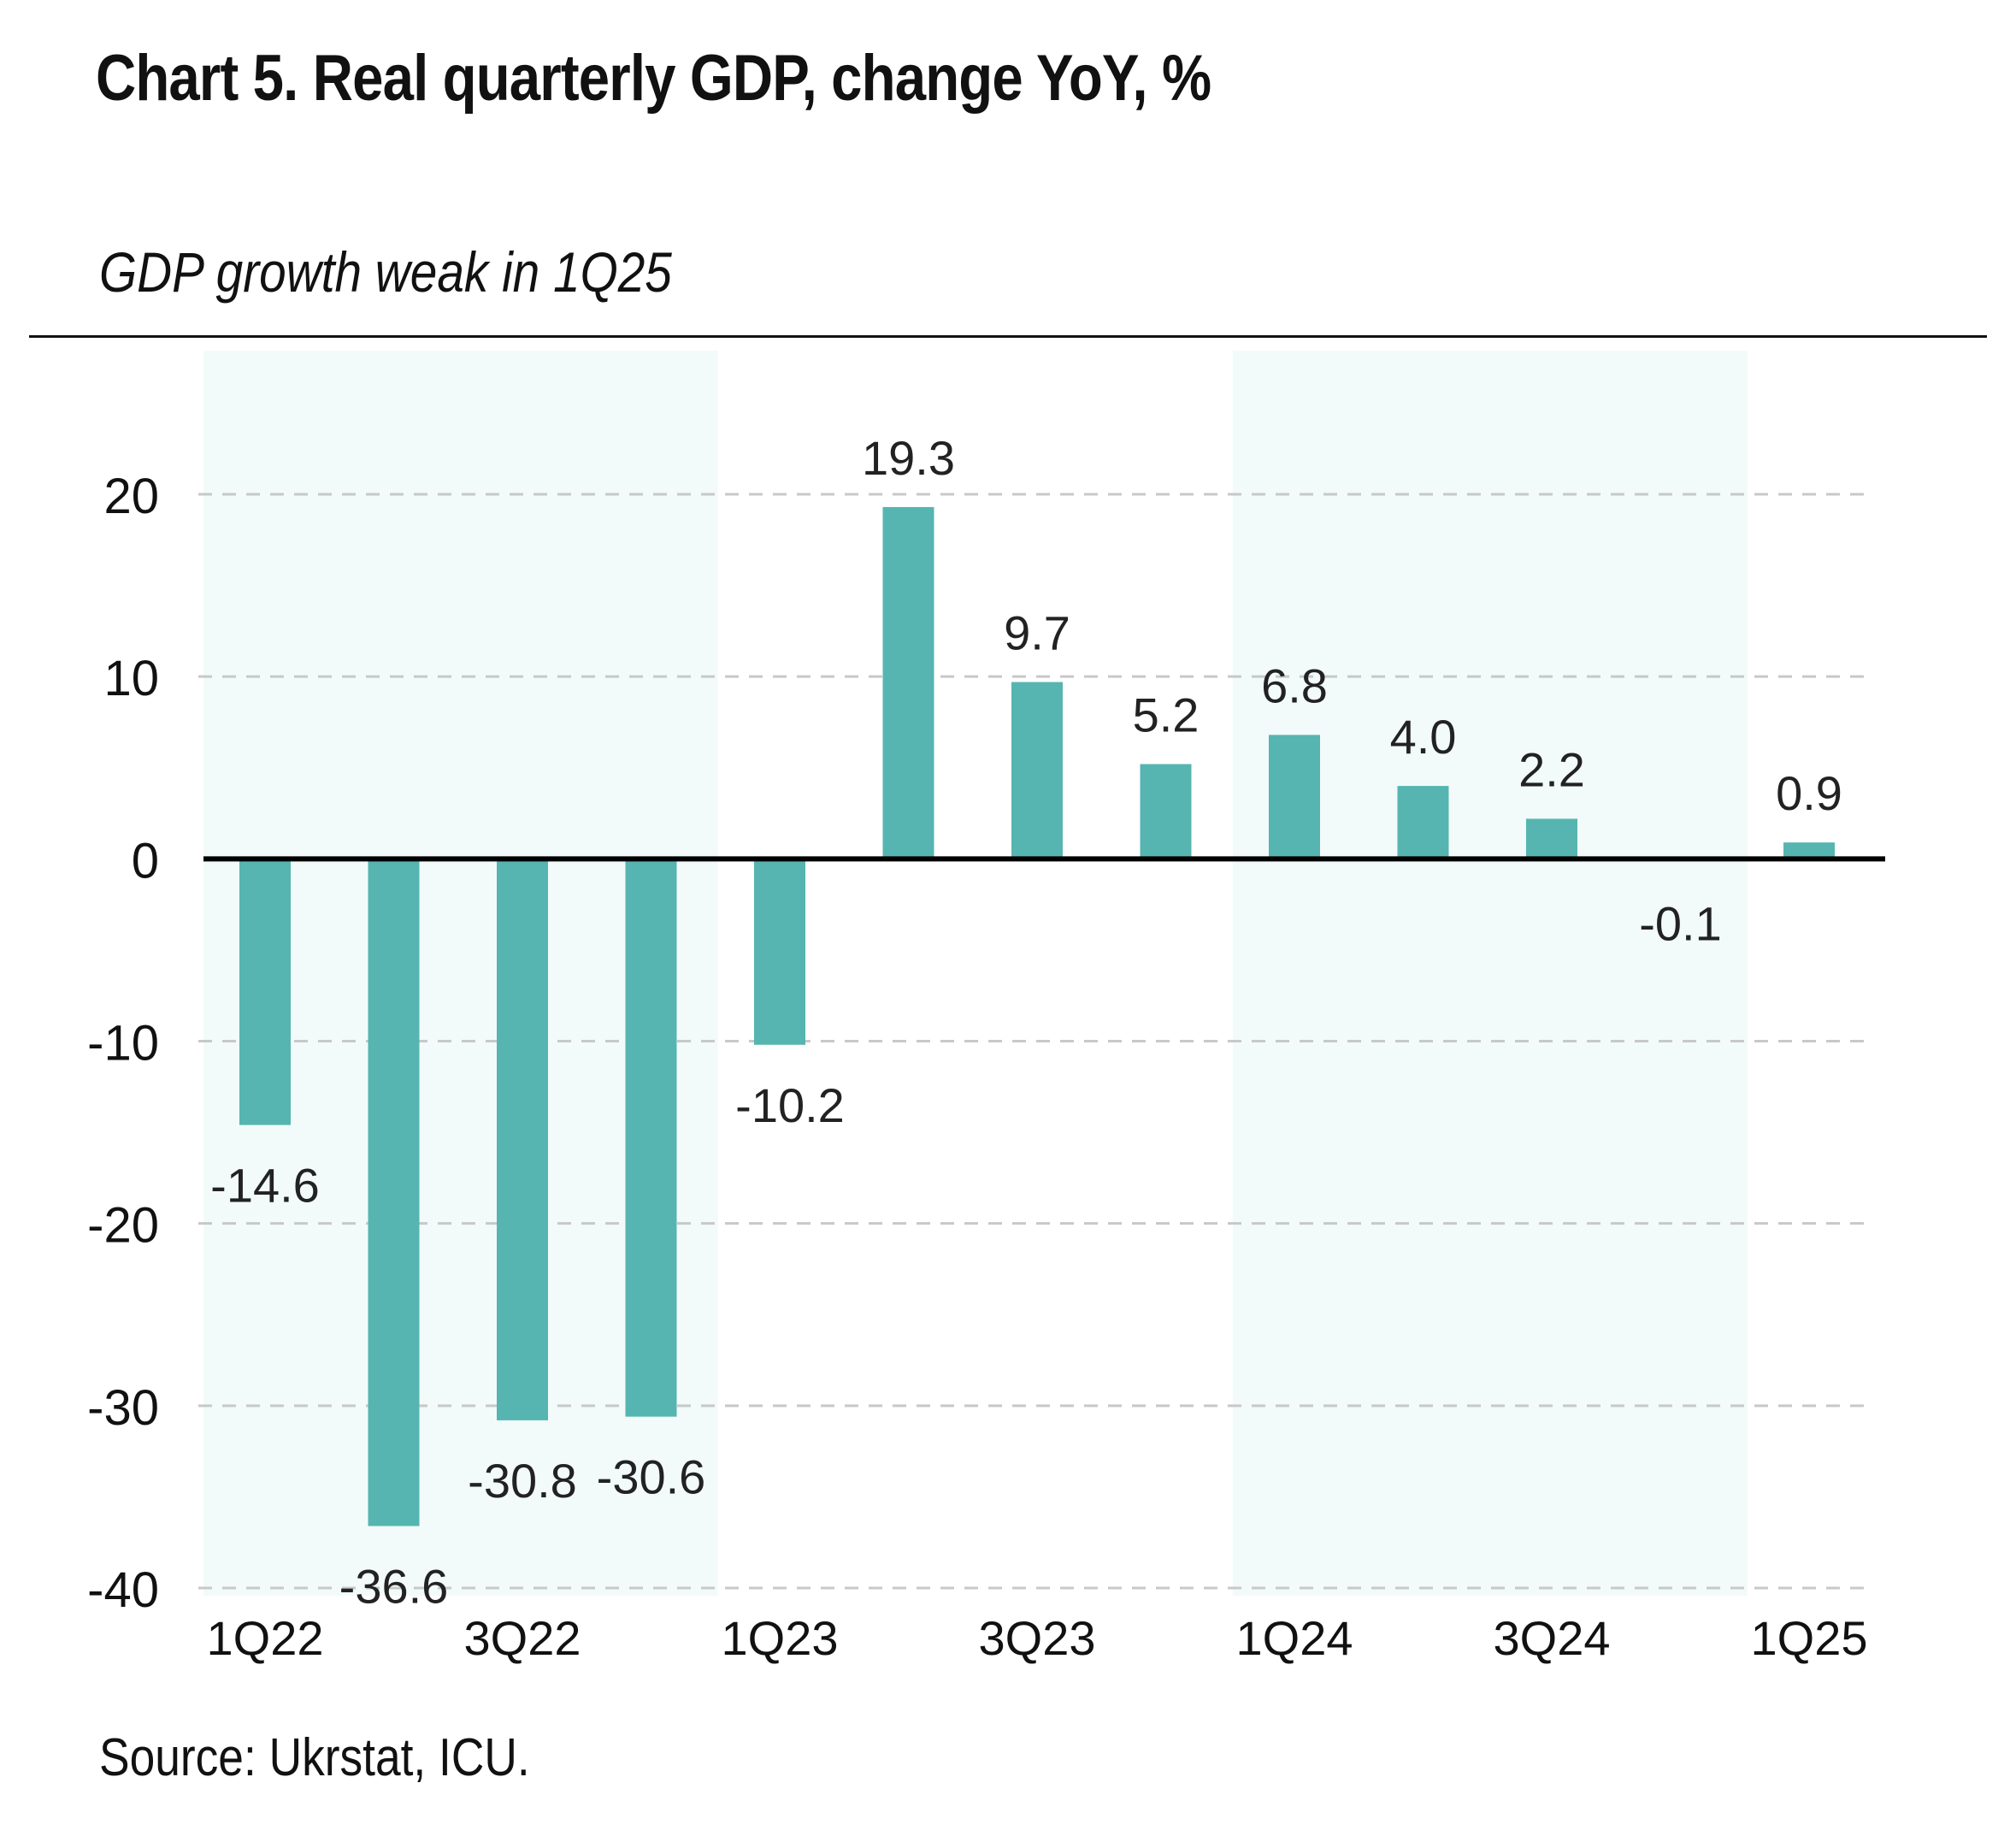 The width and height of the screenshot is (2016, 1842). What do you see at coordinates (1809, 850) in the screenshot?
I see `bar-1Q25` at bounding box center [1809, 850].